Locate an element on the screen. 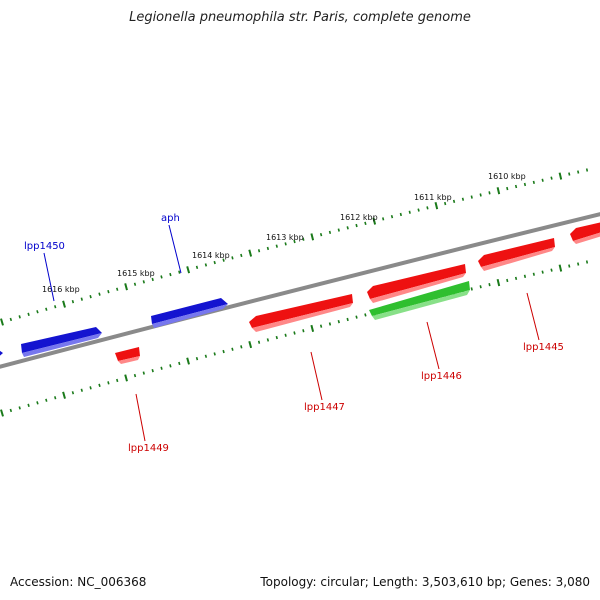  kbp-label-1616: 1616 kbp is located at coordinates (61, 289).